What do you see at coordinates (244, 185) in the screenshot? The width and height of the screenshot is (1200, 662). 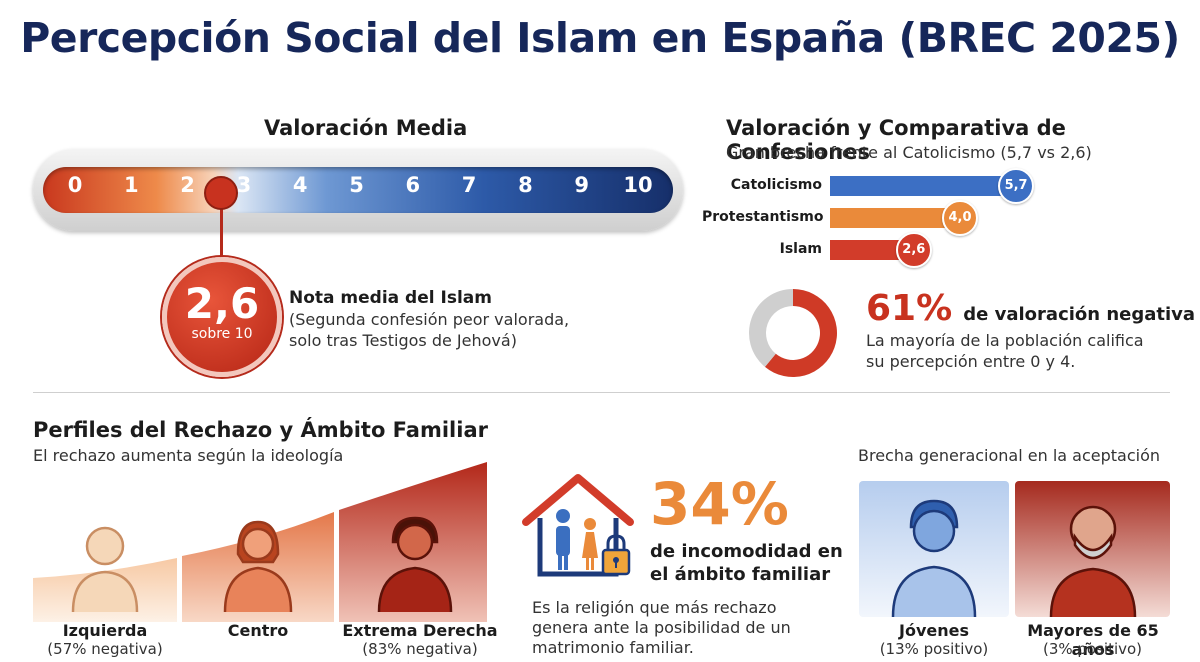 I see `scale-tick: 3` at bounding box center [244, 185].